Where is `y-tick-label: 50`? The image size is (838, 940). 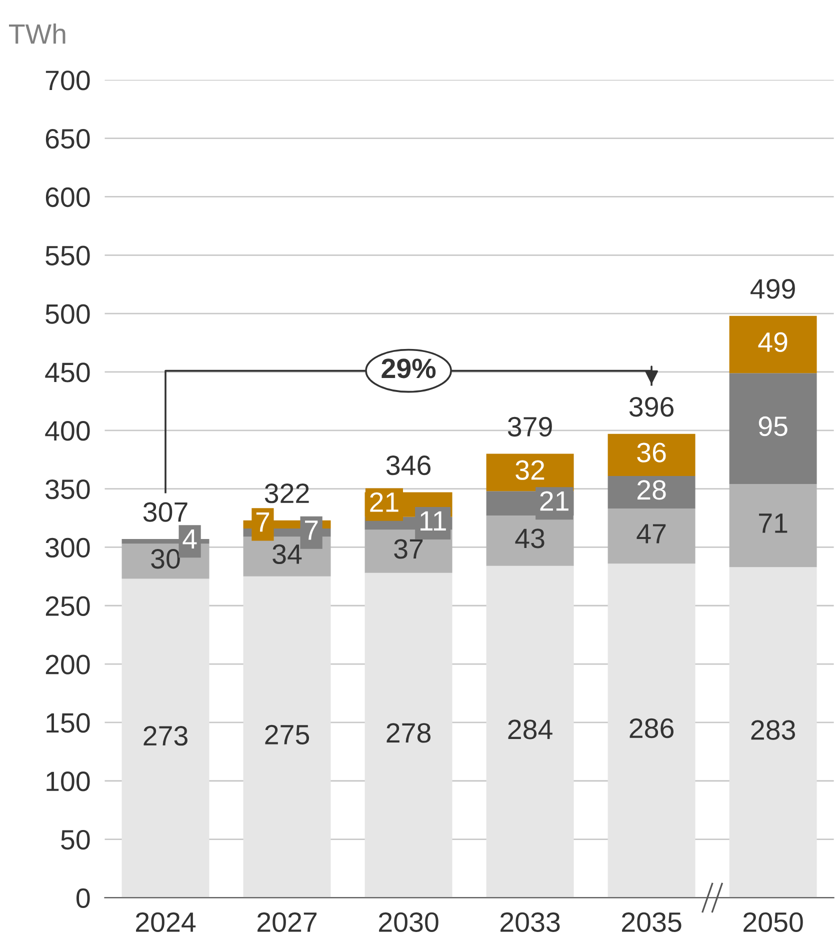 y-tick-label: 50 is located at coordinates (75, 840).